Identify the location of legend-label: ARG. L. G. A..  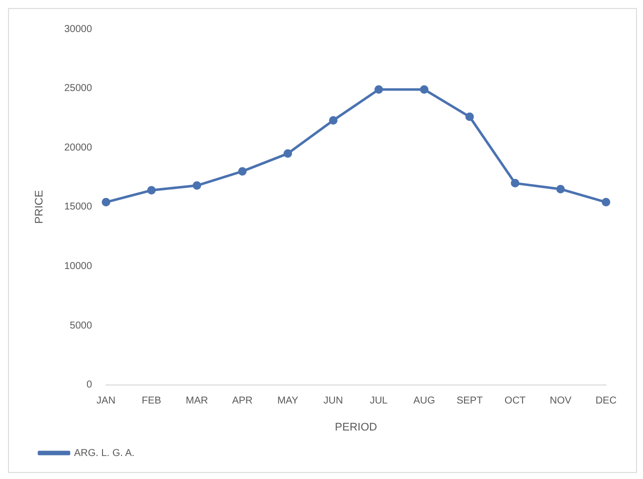
(104, 453).